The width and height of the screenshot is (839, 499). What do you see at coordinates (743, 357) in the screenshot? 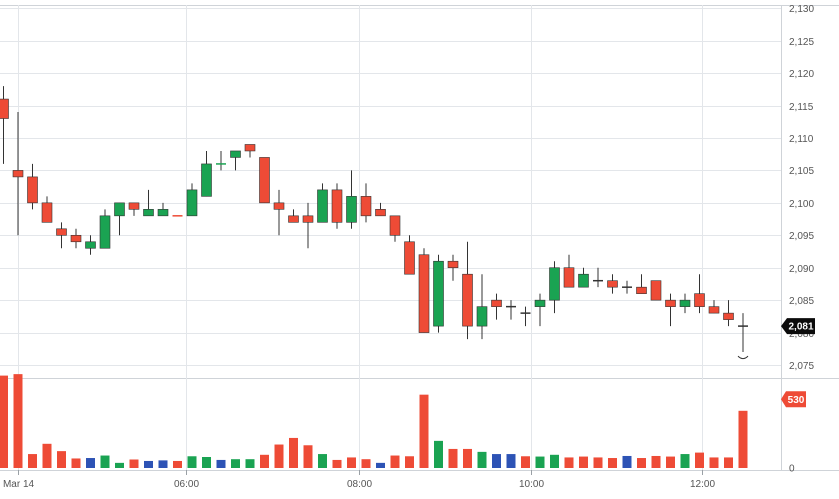
I see `cursor-marker` at bounding box center [743, 357].